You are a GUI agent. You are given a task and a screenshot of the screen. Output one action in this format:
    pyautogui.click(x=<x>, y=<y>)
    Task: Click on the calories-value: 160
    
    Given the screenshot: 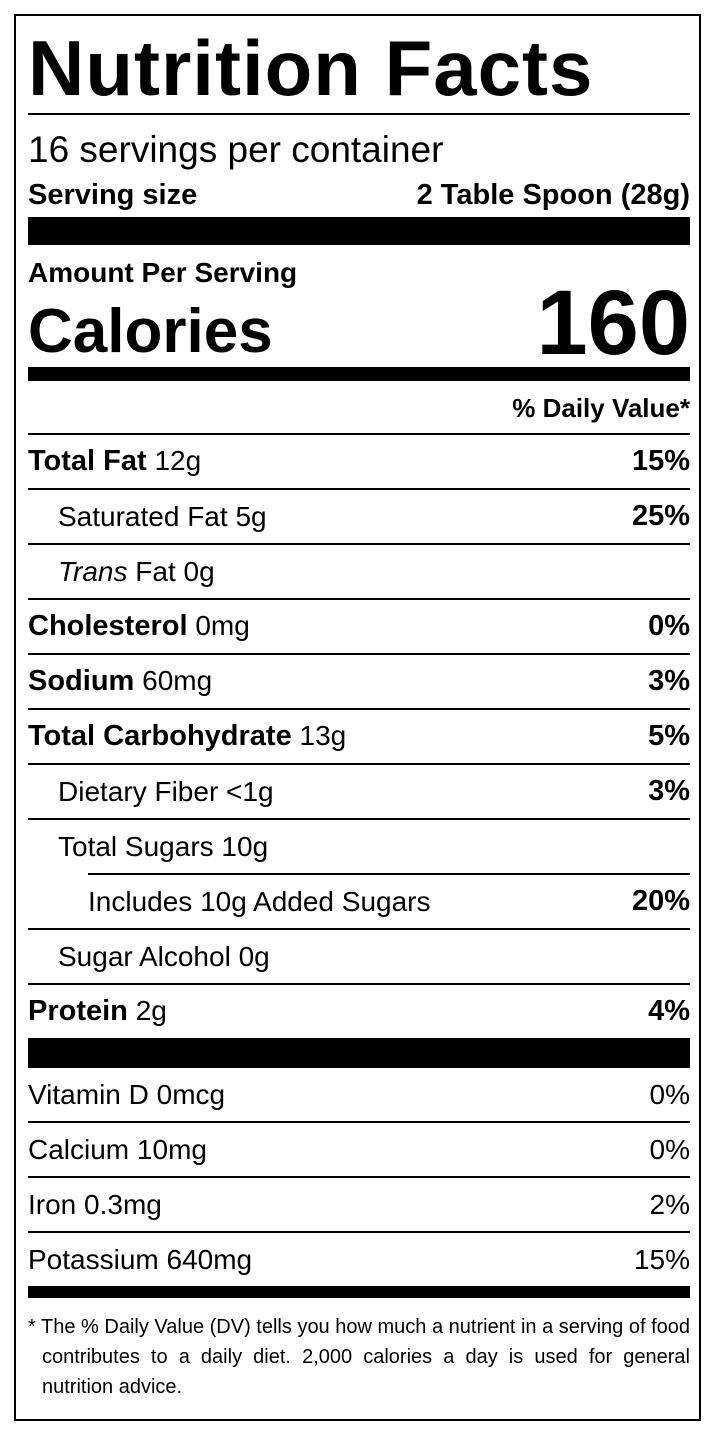 What is the action you would take?
    pyautogui.click(x=613, y=323)
    